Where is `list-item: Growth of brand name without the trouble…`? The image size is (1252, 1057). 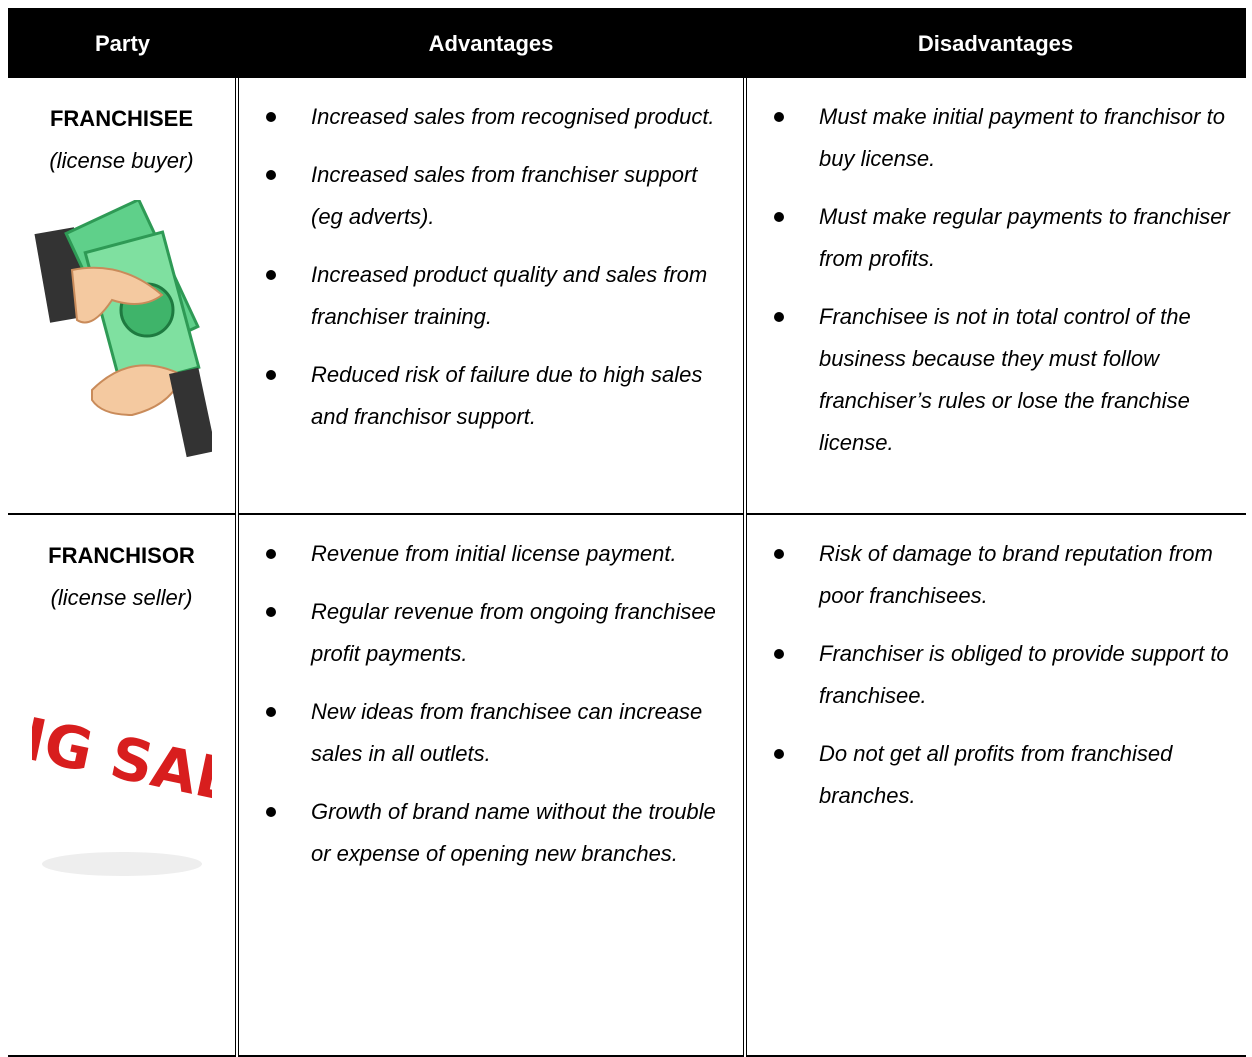 list-item: Growth of brand name without the trouble… is located at coordinates (486, 833).